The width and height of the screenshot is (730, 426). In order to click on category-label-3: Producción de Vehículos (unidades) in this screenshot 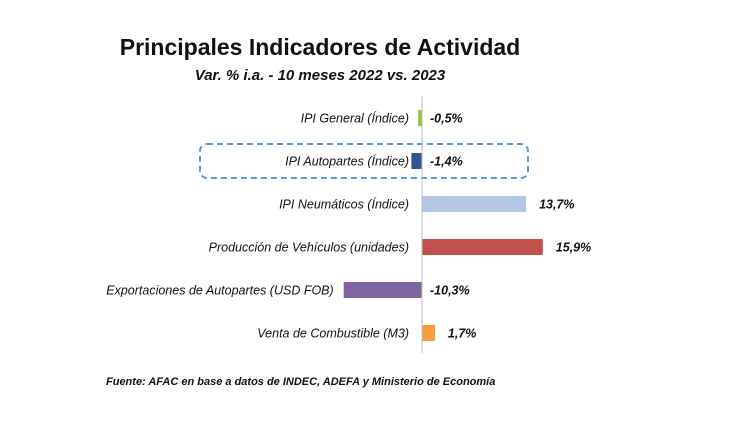, I will do `click(309, 248)`.